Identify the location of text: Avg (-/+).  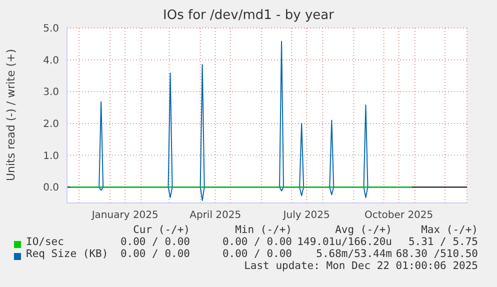
(363, 230).